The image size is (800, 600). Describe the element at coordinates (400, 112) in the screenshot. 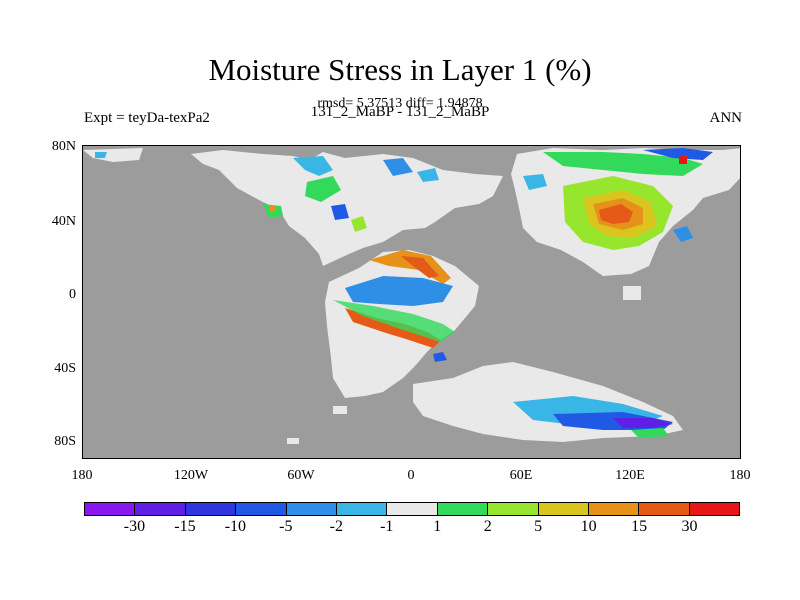

I see `run-label: 131_2_MaBP - 131_2_MaBP` at that location.